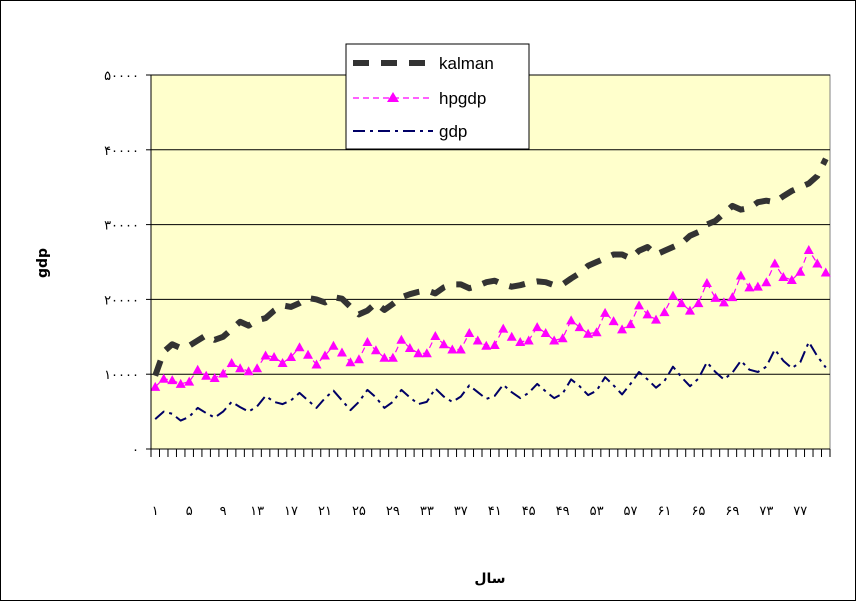 The image size is (856, 602). What do you see at coordinates (461, 511) in the screenshot?
I see `x-tick-label: ۳۷` at bounding box center [461, 511].